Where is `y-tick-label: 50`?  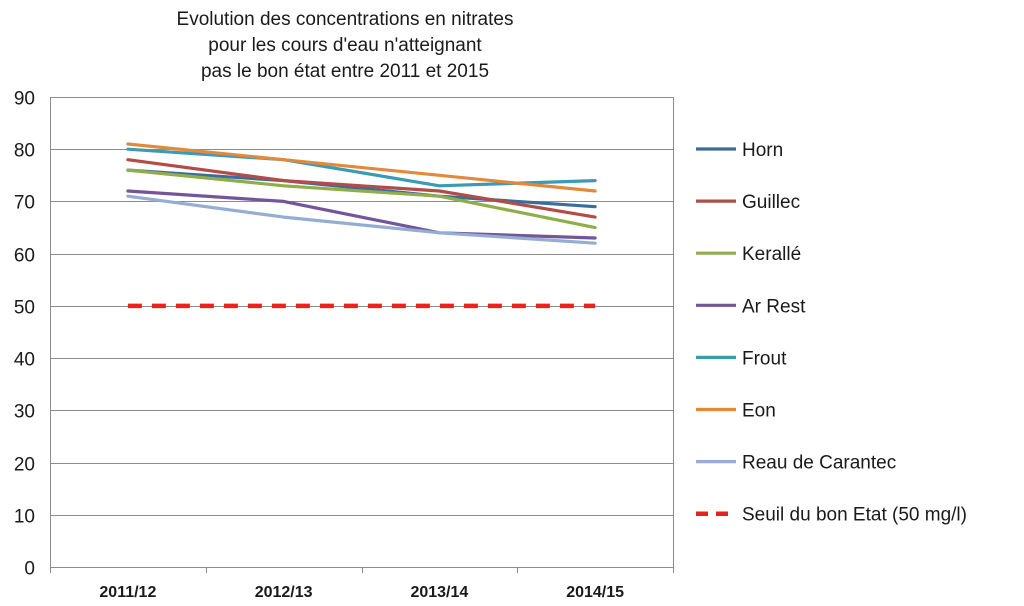
y-tick-label: 50 is located at coordinates (24, 308).